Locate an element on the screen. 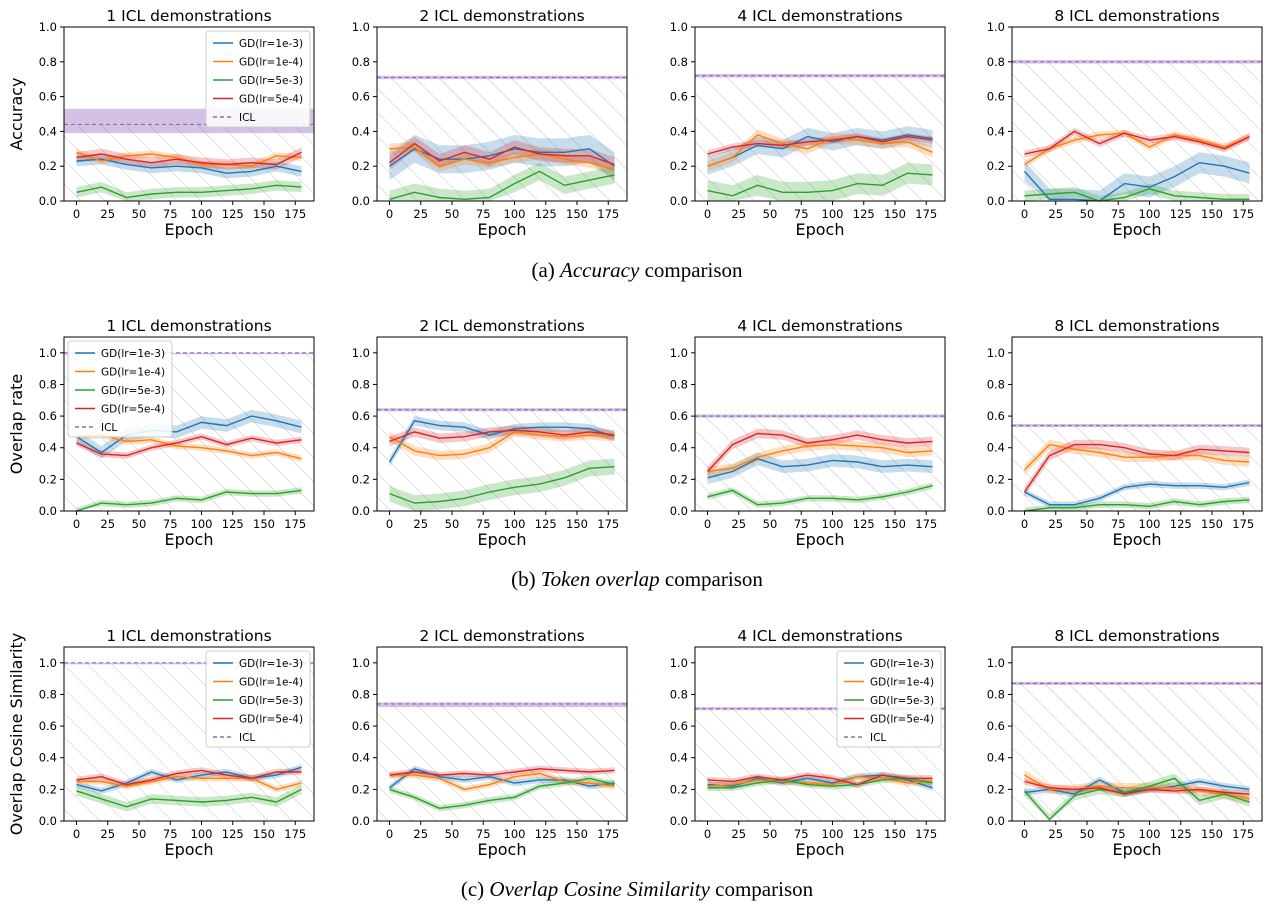 The width and height of the screenshot is (1275, 907). caption-label: (b) is located at coordinates (526, 579).